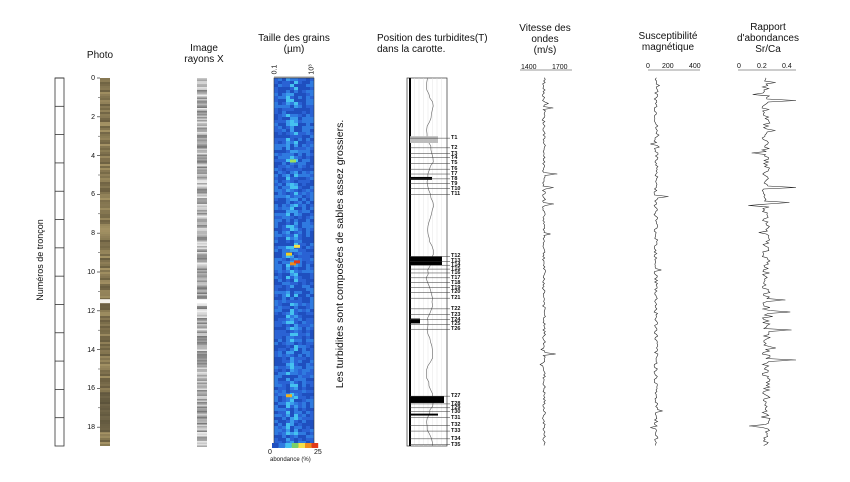  I want to click on srca-header-line2: d'abondances, so click(768, 38).